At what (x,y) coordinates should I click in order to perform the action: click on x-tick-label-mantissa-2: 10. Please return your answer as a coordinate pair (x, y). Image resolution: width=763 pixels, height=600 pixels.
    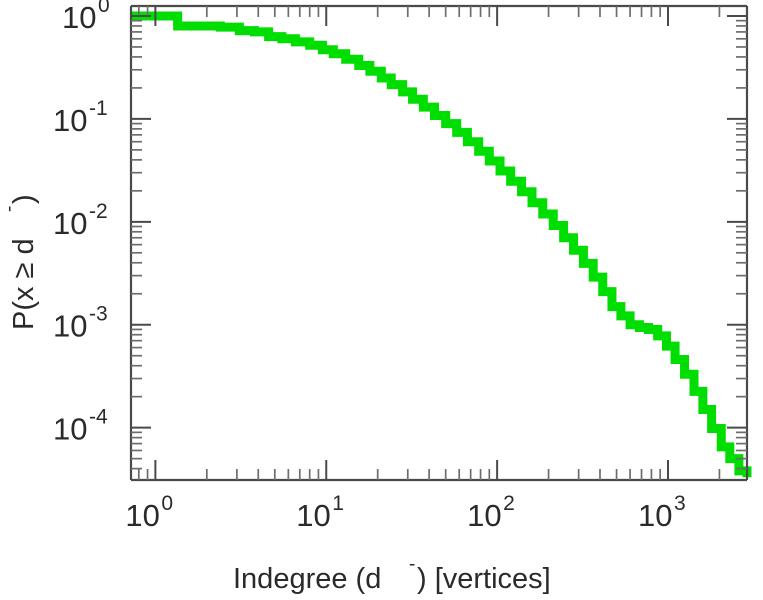
    Looking at the image, I should click on (484, 515).